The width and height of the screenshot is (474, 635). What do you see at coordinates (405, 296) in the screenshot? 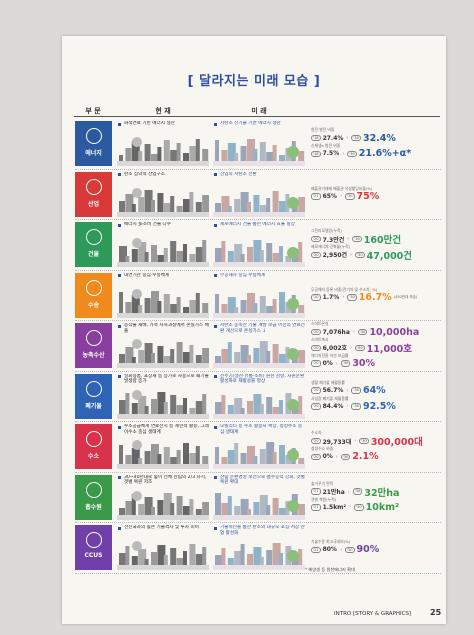
I see `stat-note: (450만대 보급)` at bounding box center [405, 296].